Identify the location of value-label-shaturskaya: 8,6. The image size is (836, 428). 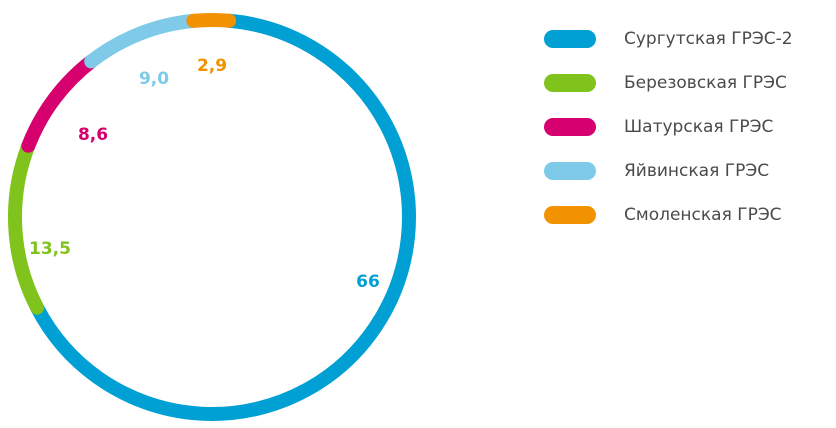
(93, 135).